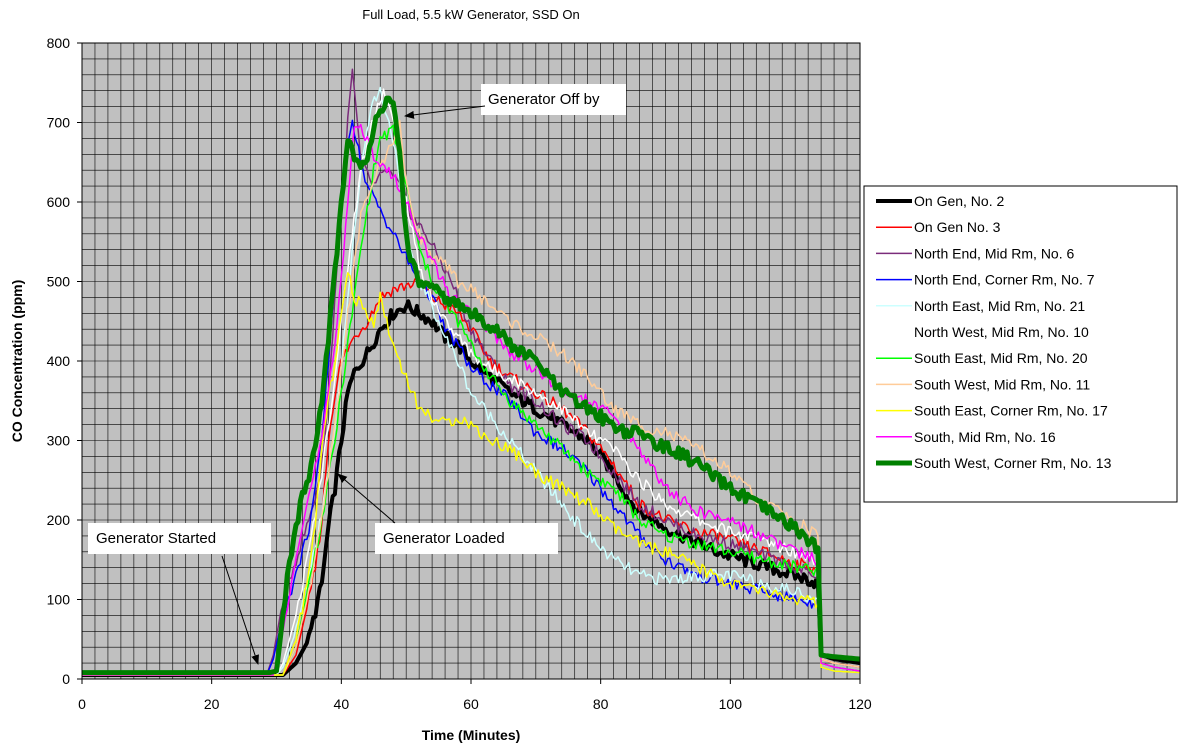 This screenshot has height=747, width=1180. I want to click on x-tick-label: 60, so click(471, 704).